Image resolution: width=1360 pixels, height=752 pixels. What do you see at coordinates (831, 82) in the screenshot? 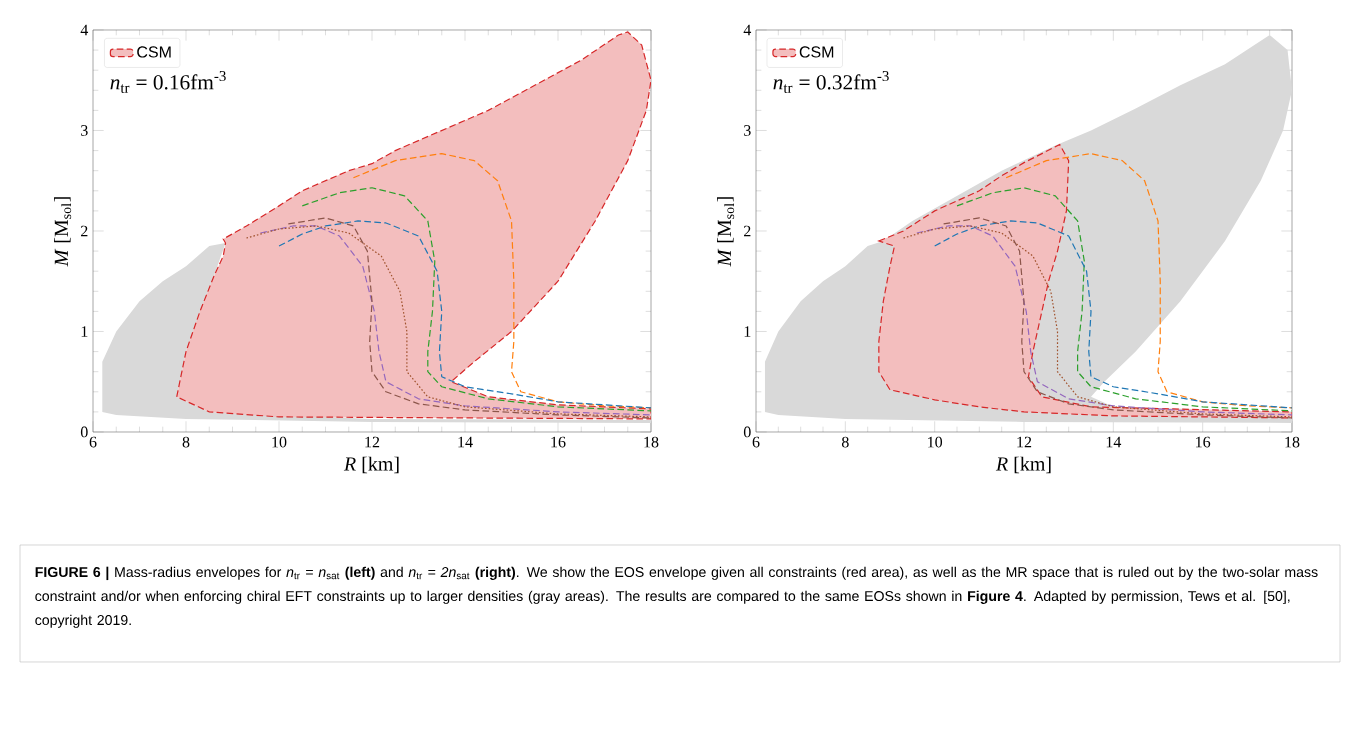
I see `annotation: n$_{tr}$ = 0.32fm$^{-3}$` at bounding box center [831, 82].